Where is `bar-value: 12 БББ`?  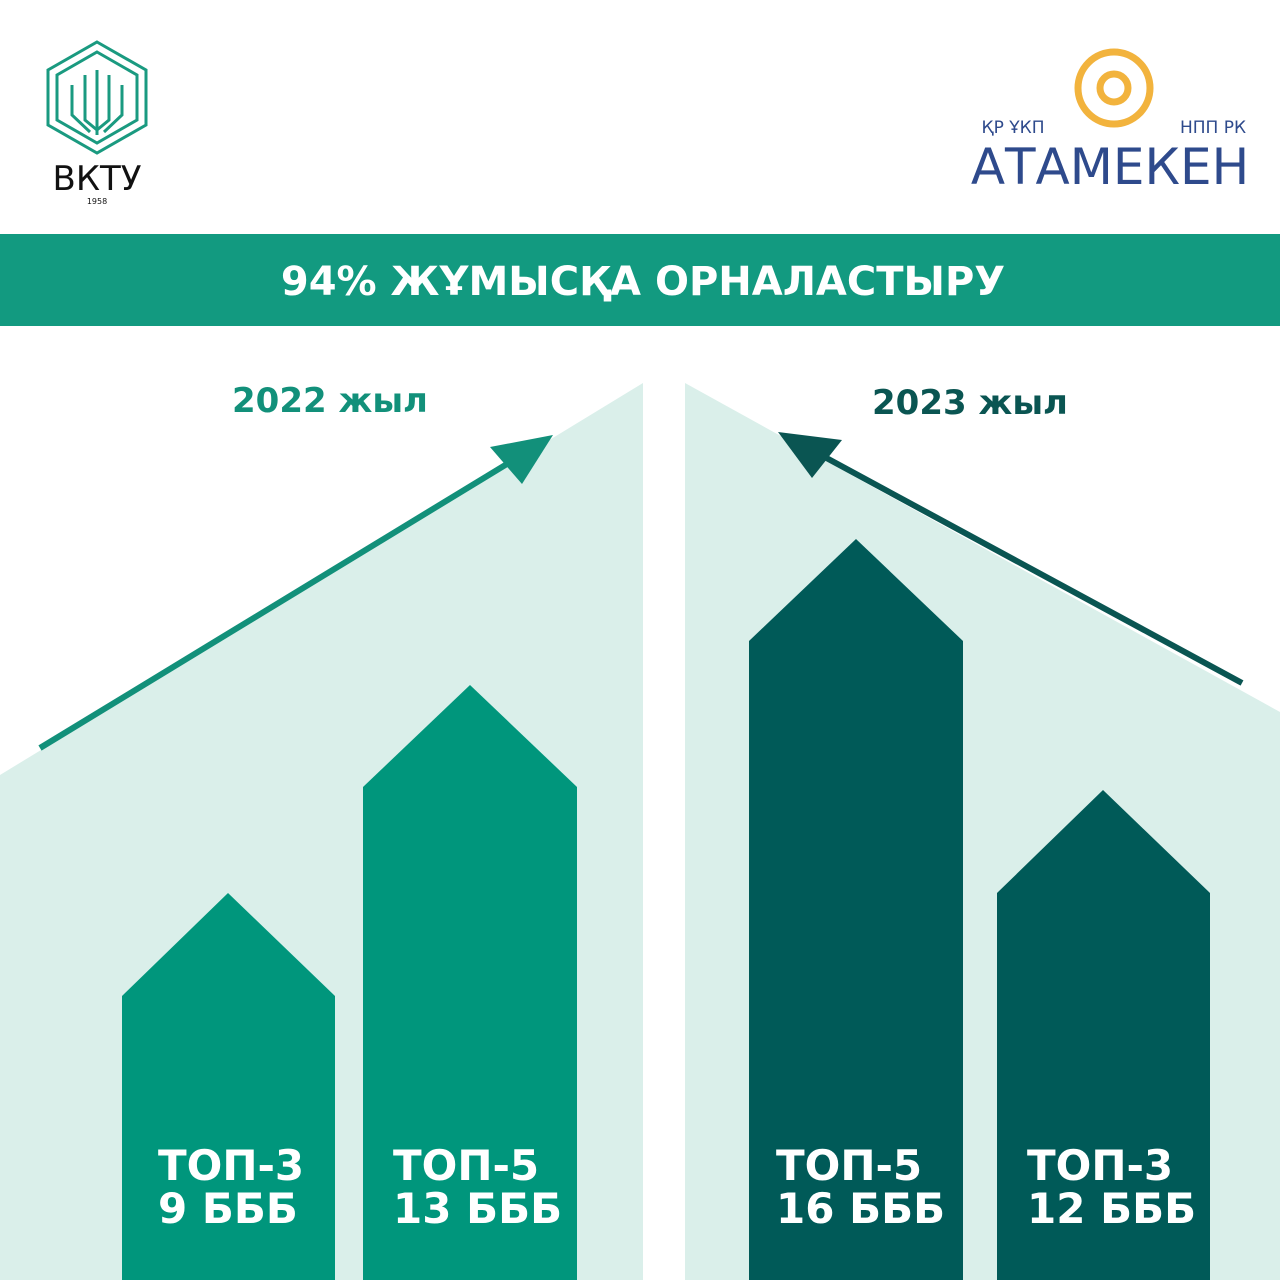
bar-value: 12 БББ is located at coordinates (1111, 1208).